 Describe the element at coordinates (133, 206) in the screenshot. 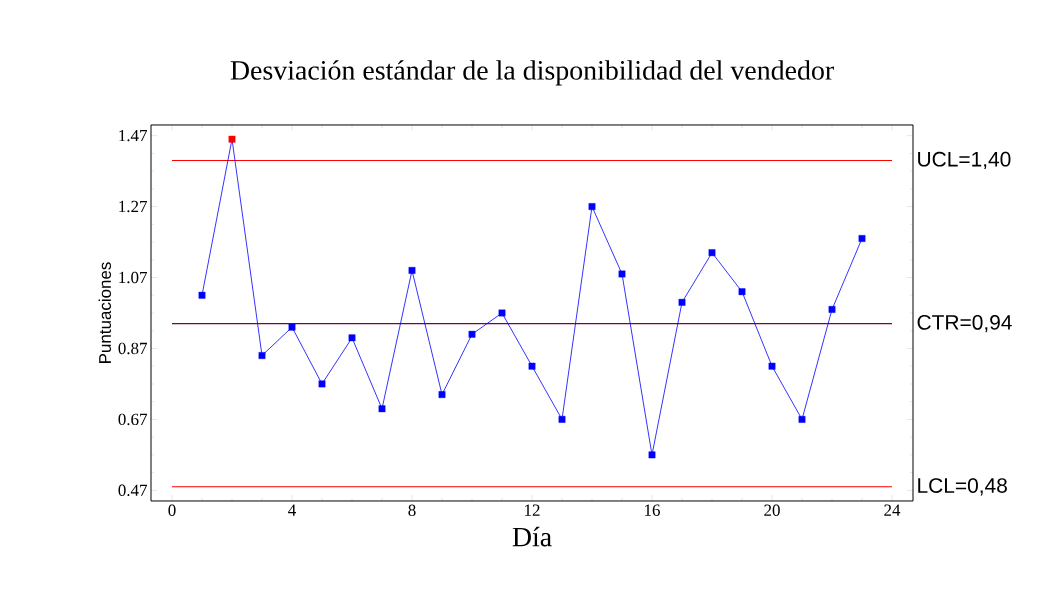

I see `y-tick-label: 1.27` at that location.